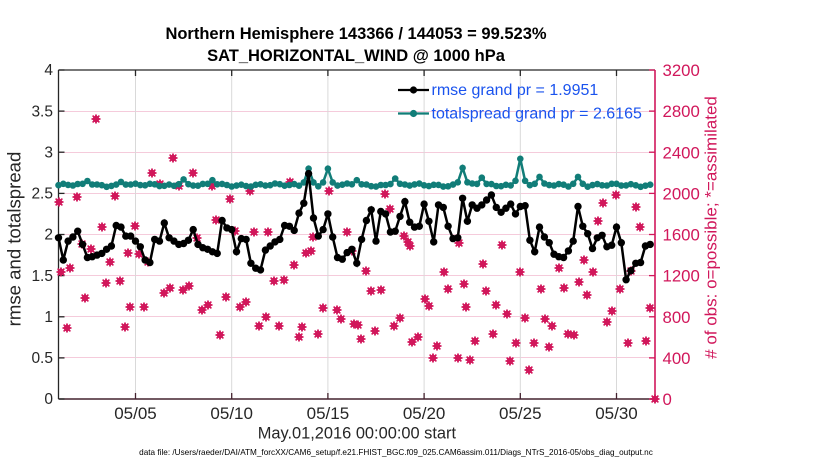 This screenshot has height=475, width=830. What do you see at coordinates (231, 413) in the screenshot?
I see `svg-text: 05/10` at bounding box center [231, 413].